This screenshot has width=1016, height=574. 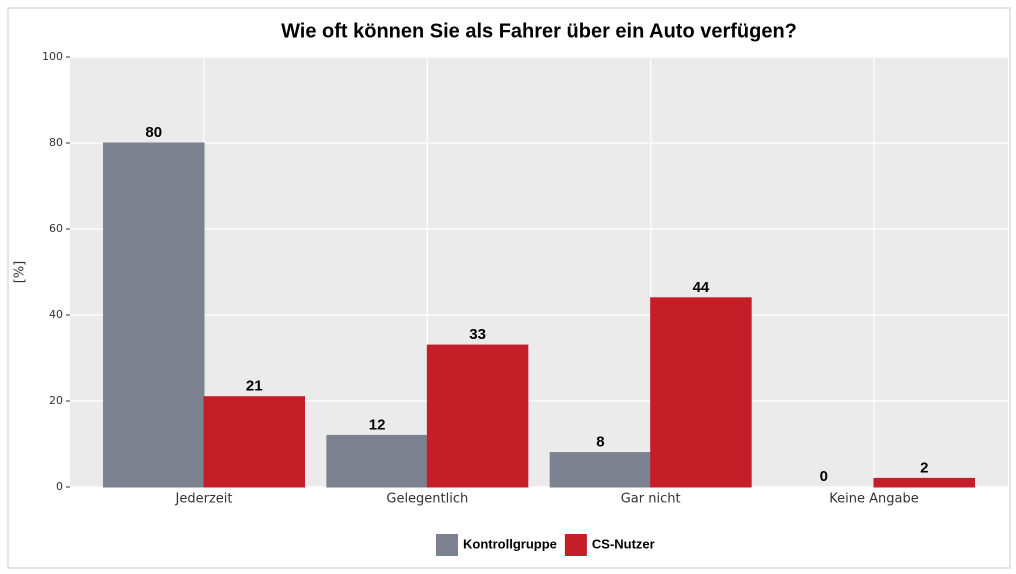 I want to click on y-tick-label: 0, so click(x=59, y=486).